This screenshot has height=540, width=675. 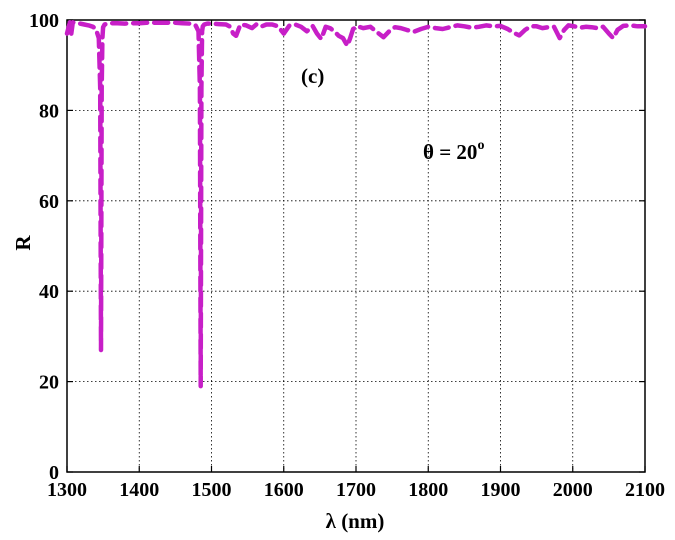 What do you see at coordinates (501, 490) in the screenshot?
I see `x-tick-label: 1900` at bounding box center [501, 490].